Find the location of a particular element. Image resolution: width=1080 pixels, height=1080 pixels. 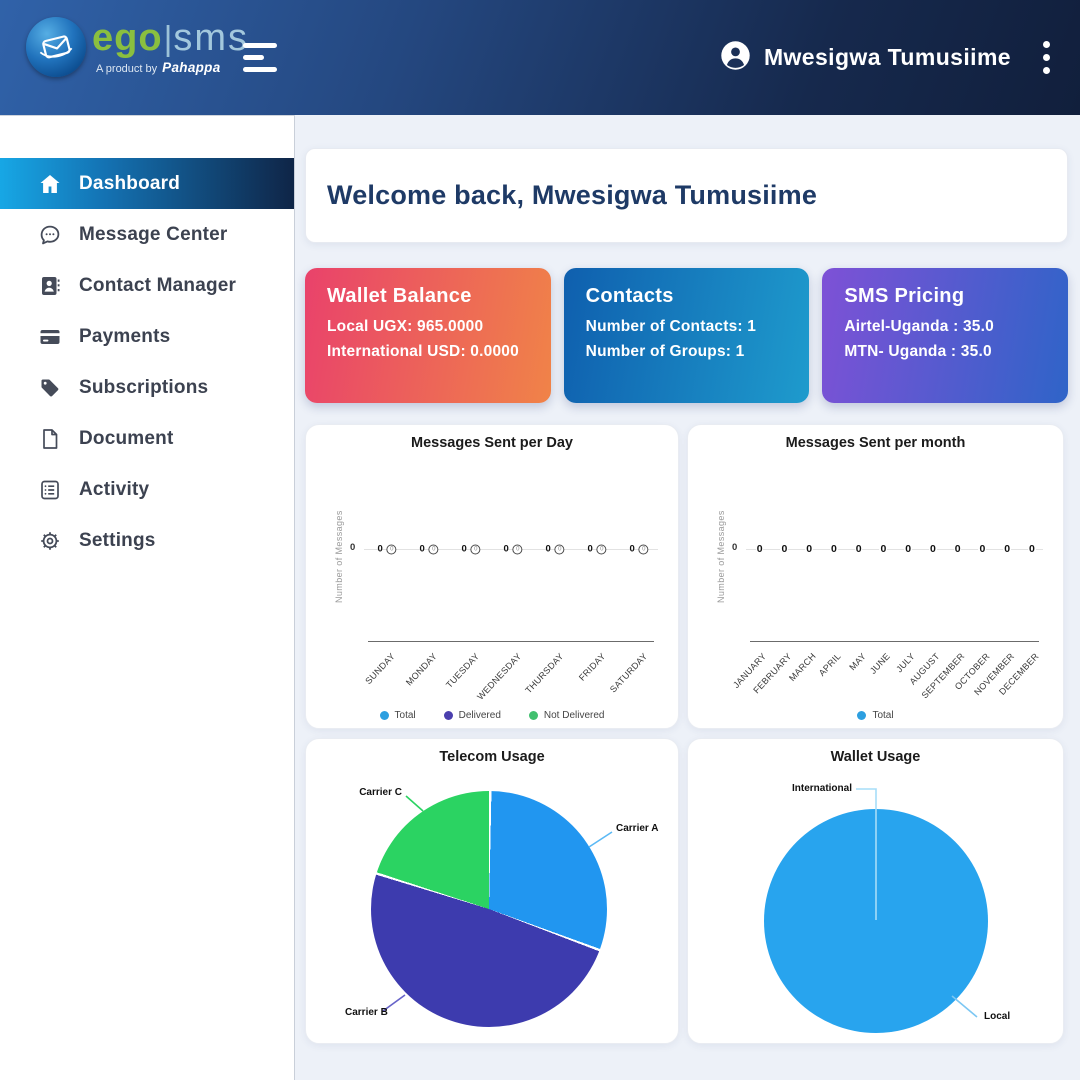

logo-text-ego: ego is located at coordinates (127, 38).